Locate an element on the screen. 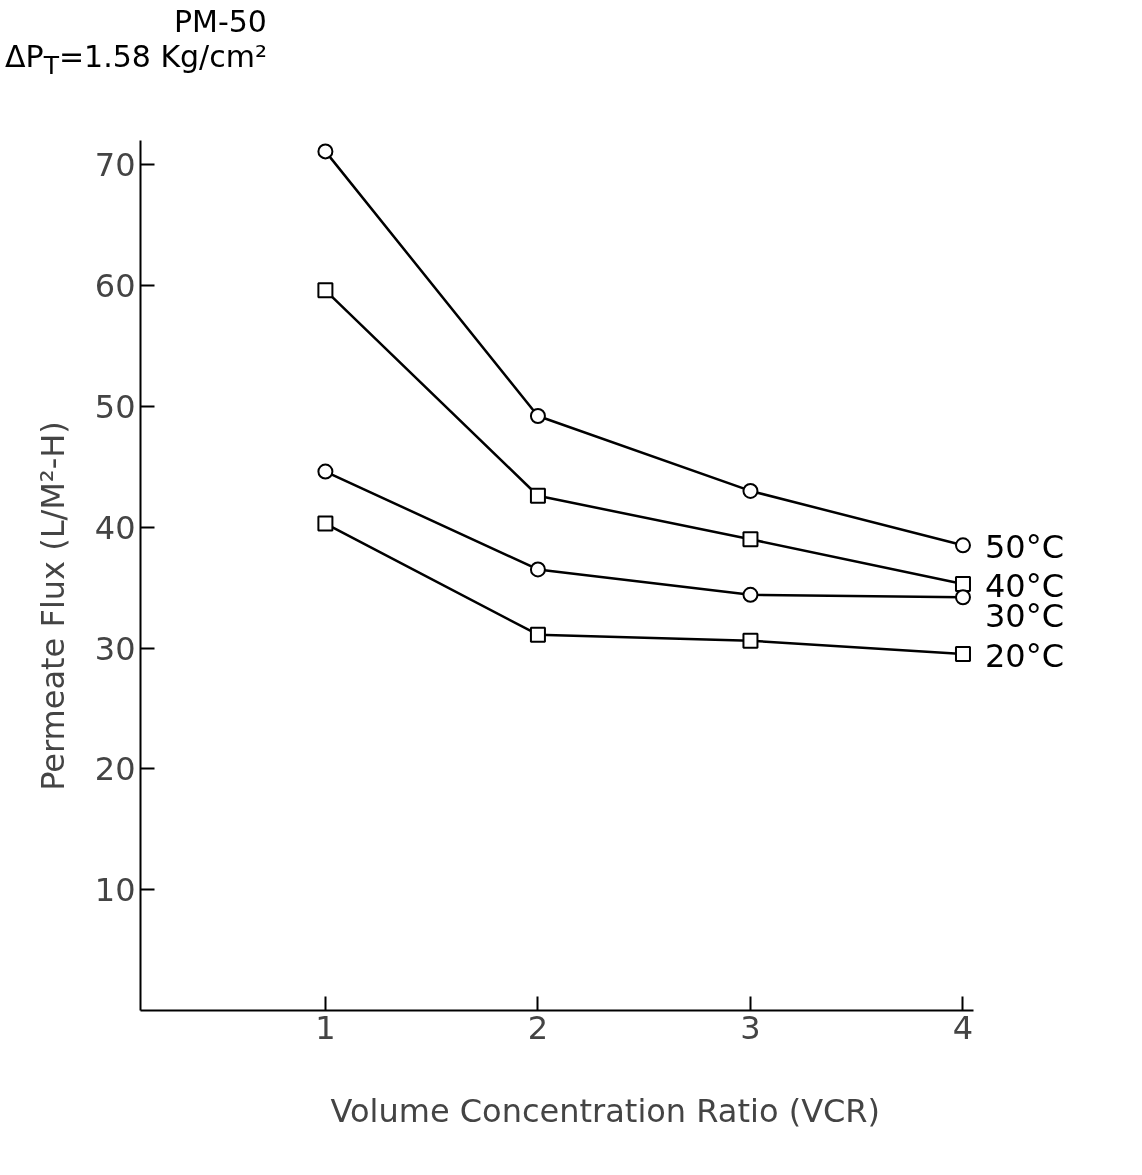  y-tick-label: 50 is located at coordinates (115, 406).